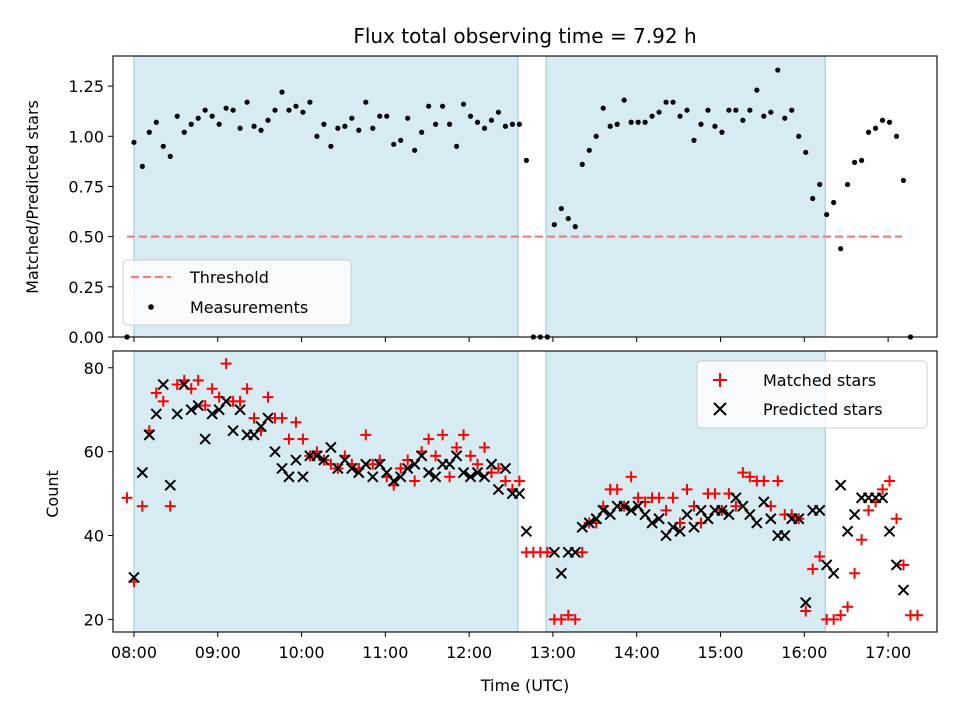  Describe the element at coordinates (720, 380) in the screenshot. I see `matched-legend-swatch` at that location.